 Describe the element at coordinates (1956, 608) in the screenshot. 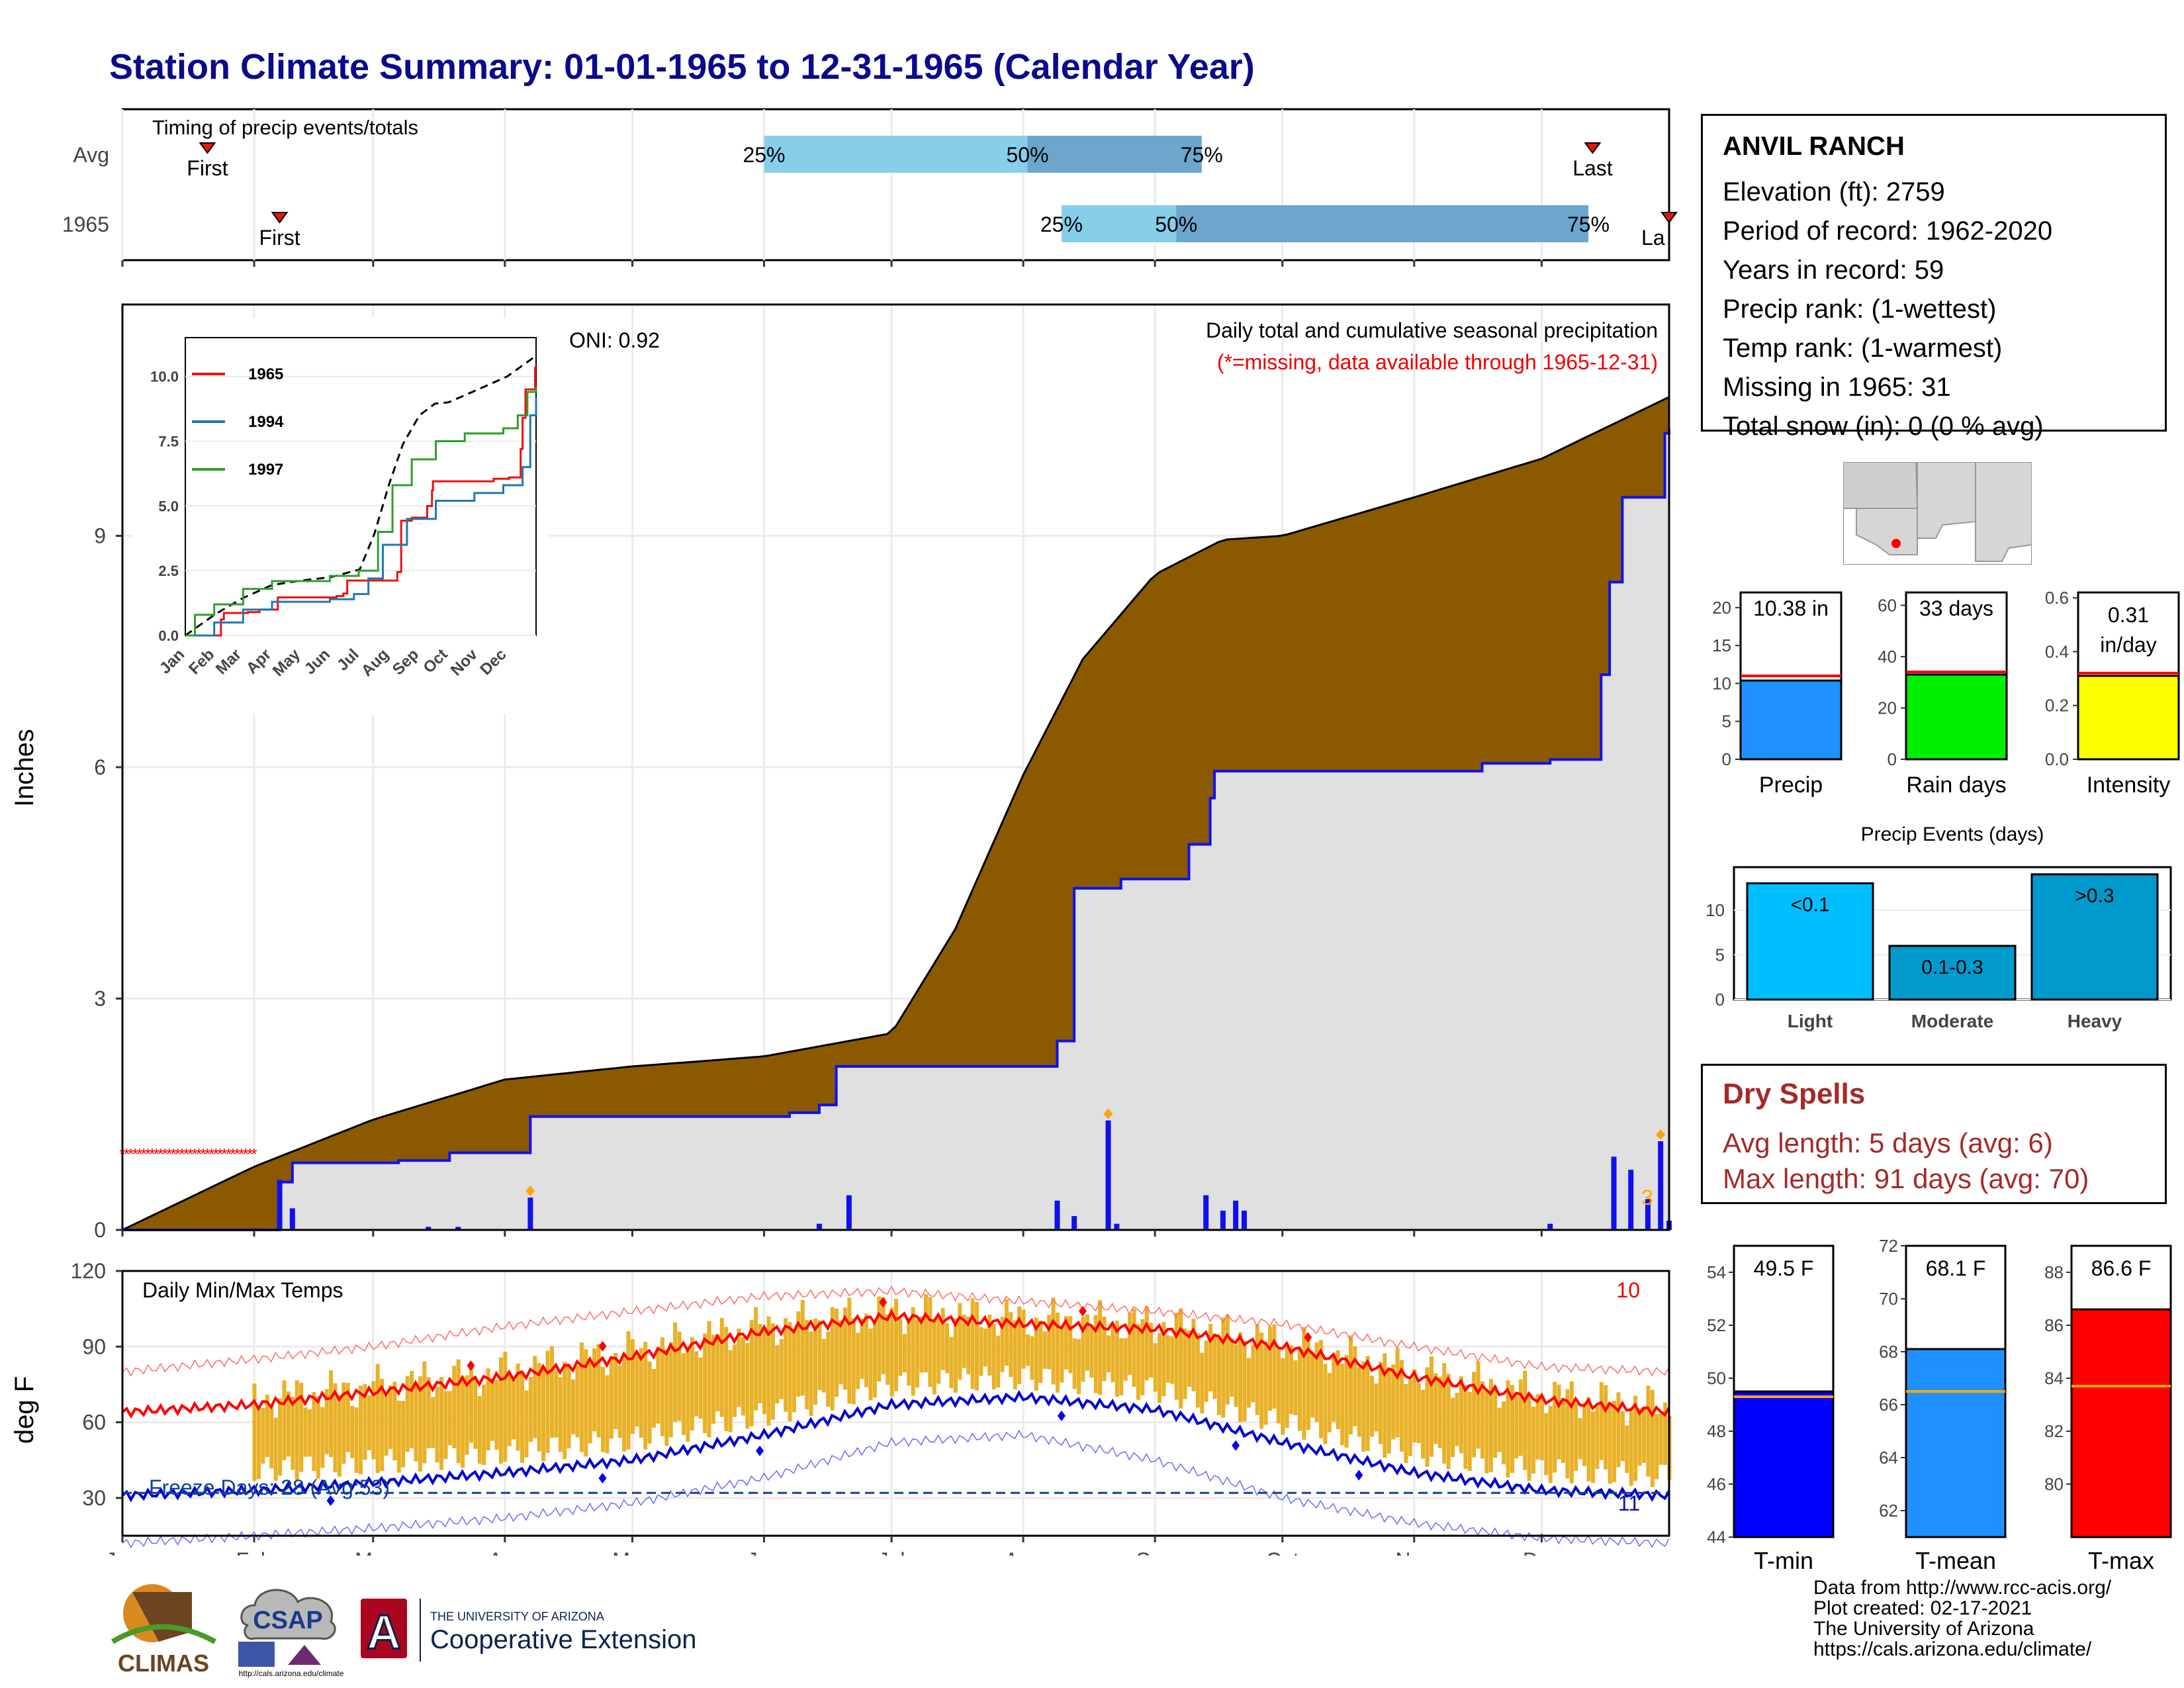

I see `mini-bar-value-label: 33 days` at that location.